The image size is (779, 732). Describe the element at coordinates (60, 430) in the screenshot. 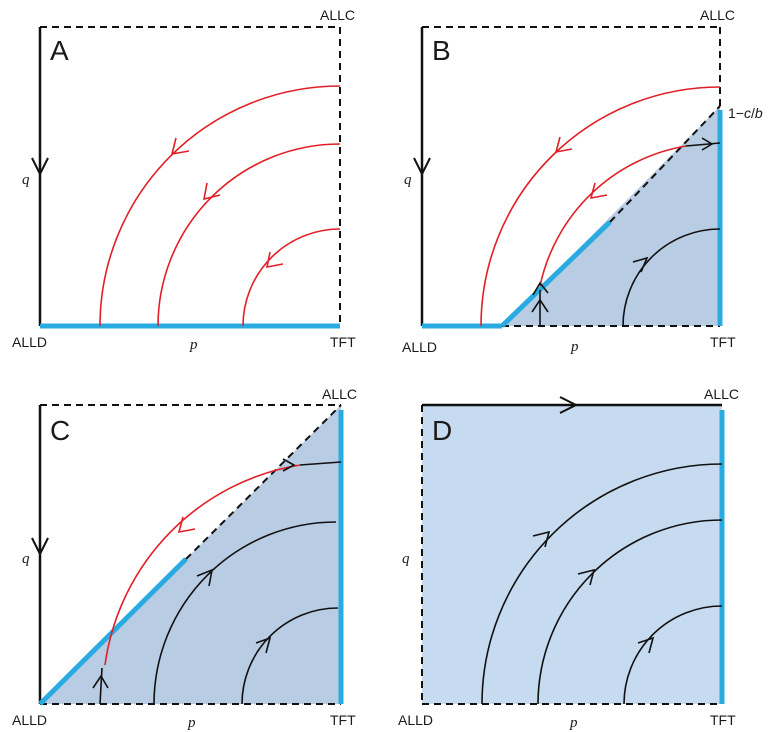

I see `panel-letter: C` at that location.